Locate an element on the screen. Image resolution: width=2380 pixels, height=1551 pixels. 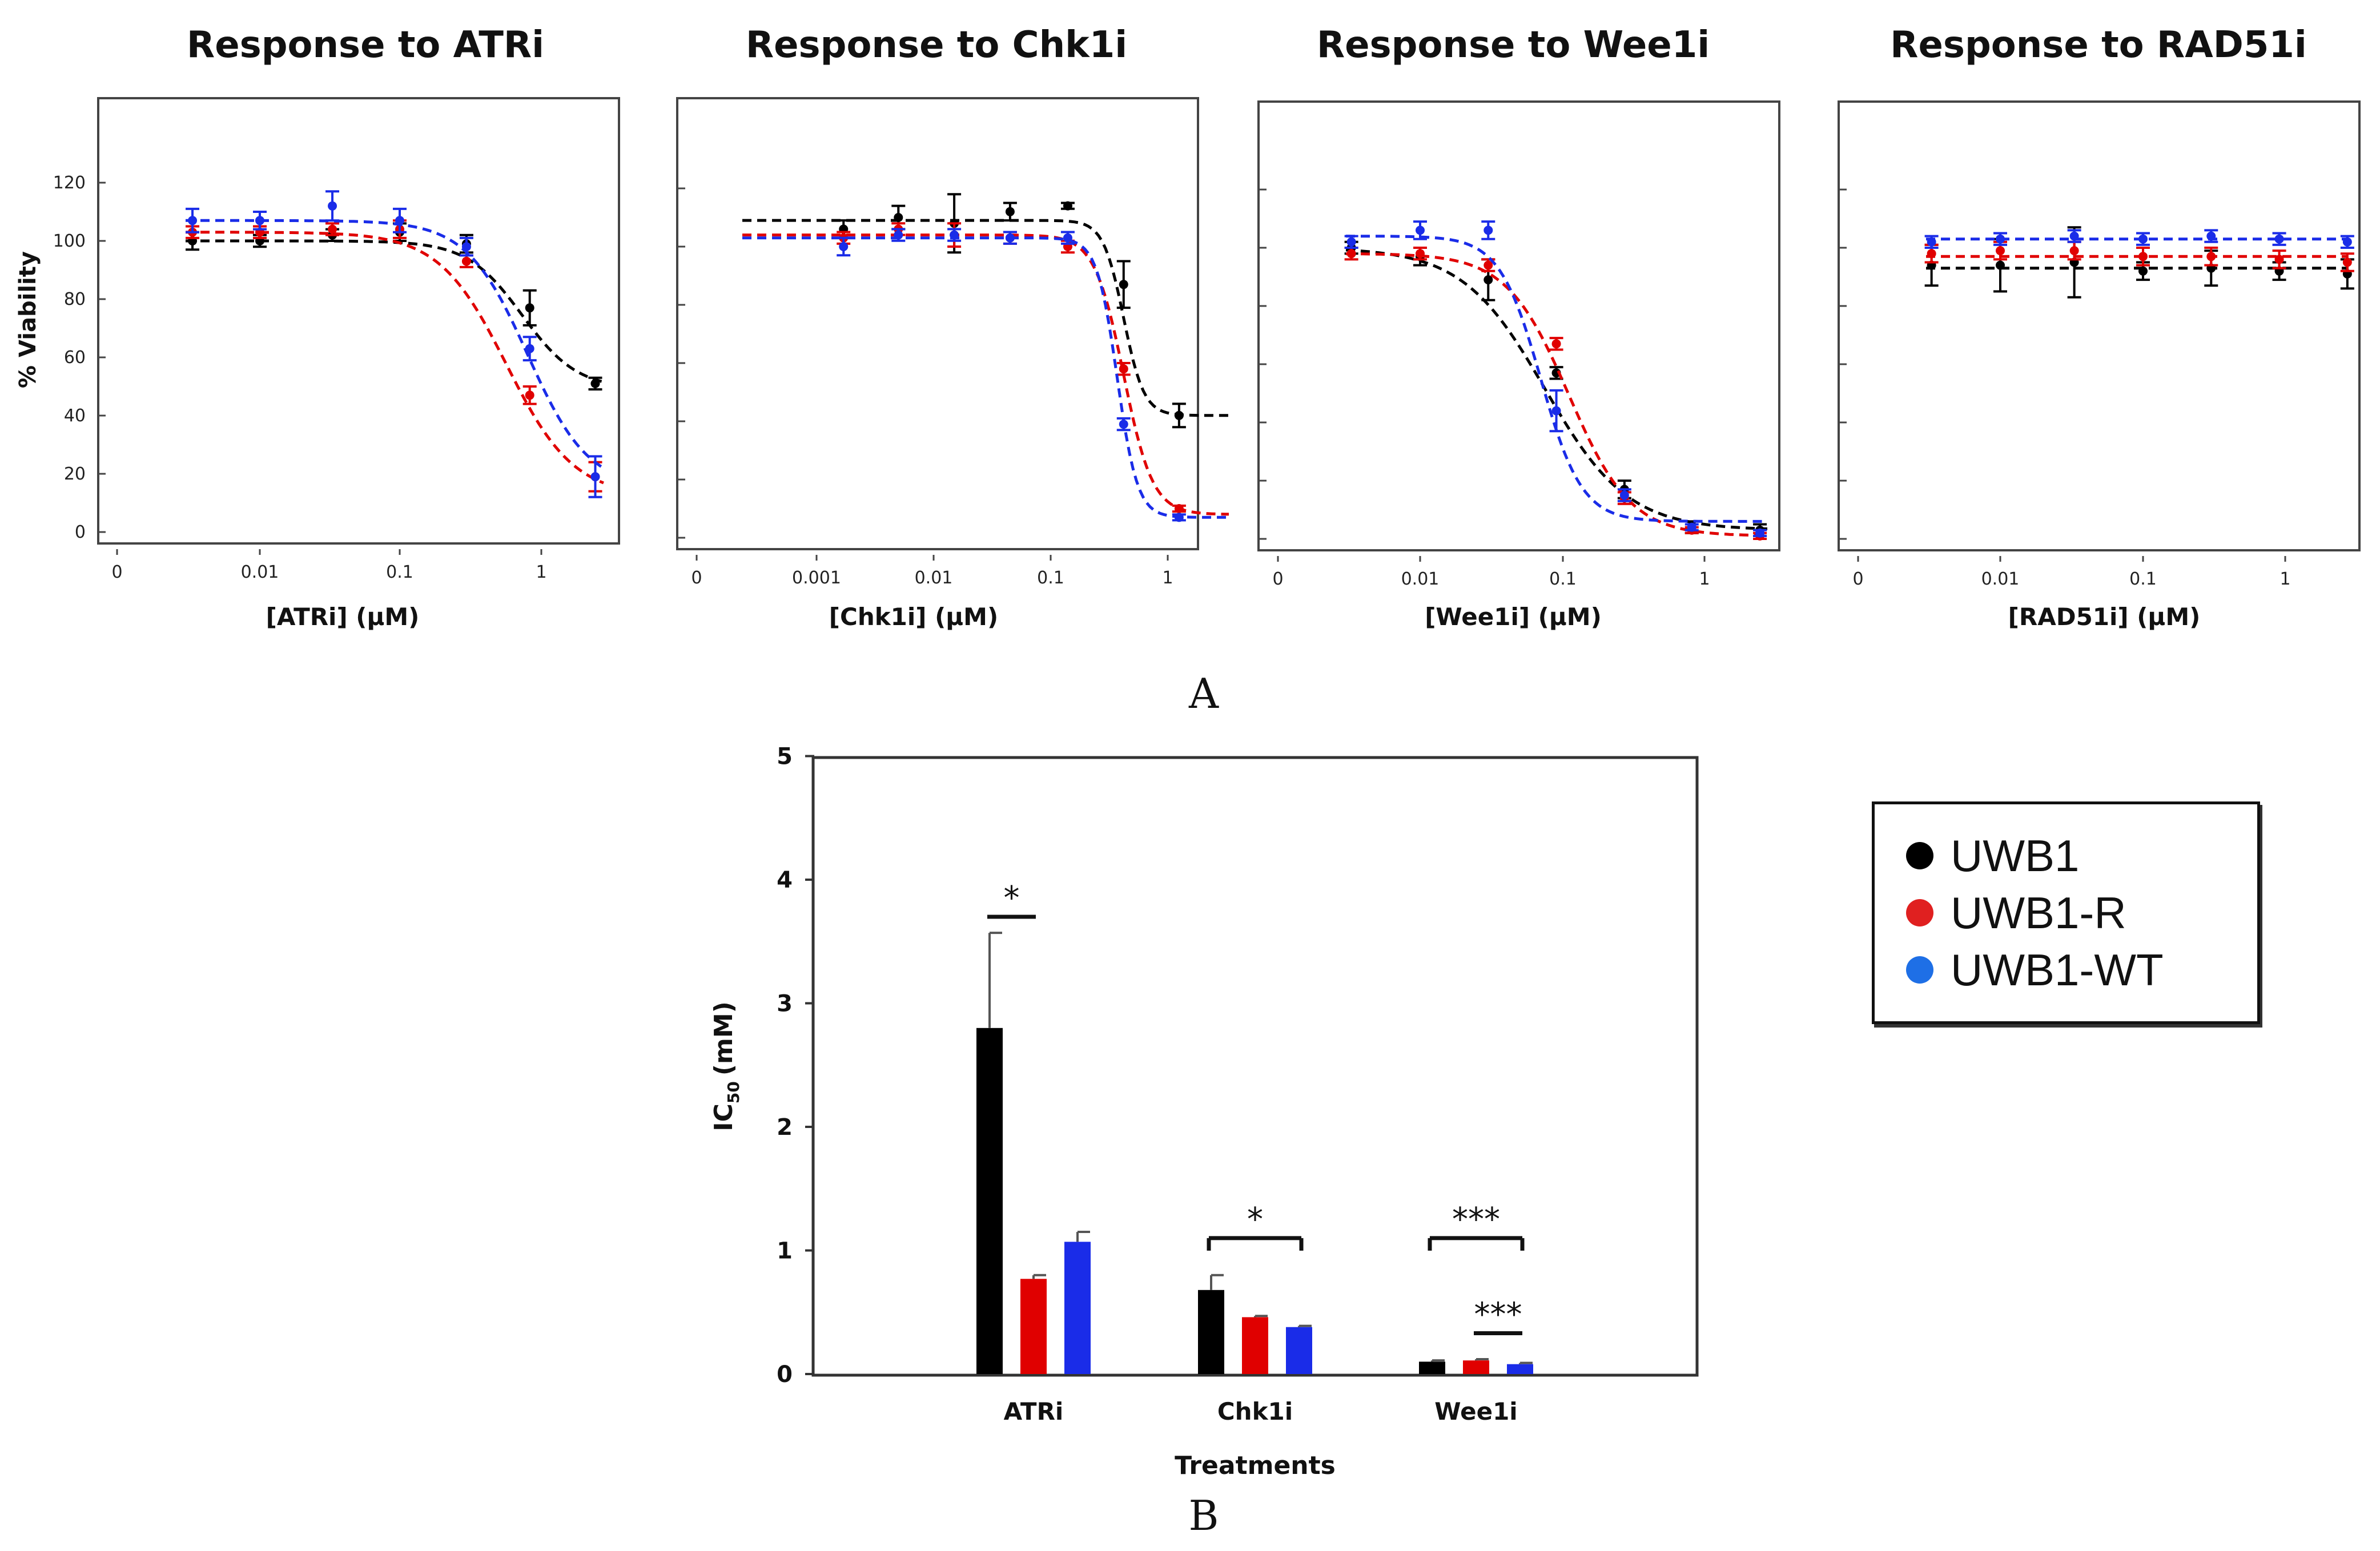
panel-b-y-label-unit: (mM) is located at coordinates (723, 1038).